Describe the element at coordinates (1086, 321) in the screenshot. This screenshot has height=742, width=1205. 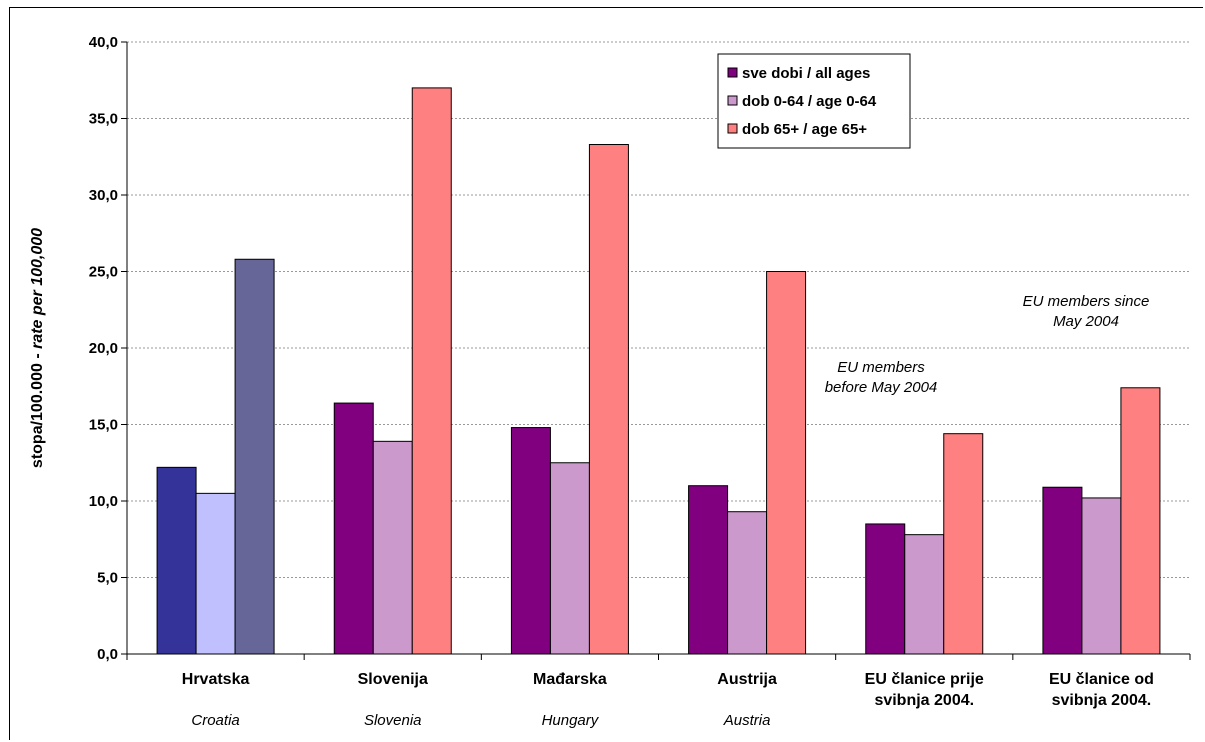
I see `annotation-text: May 2004` at that location.